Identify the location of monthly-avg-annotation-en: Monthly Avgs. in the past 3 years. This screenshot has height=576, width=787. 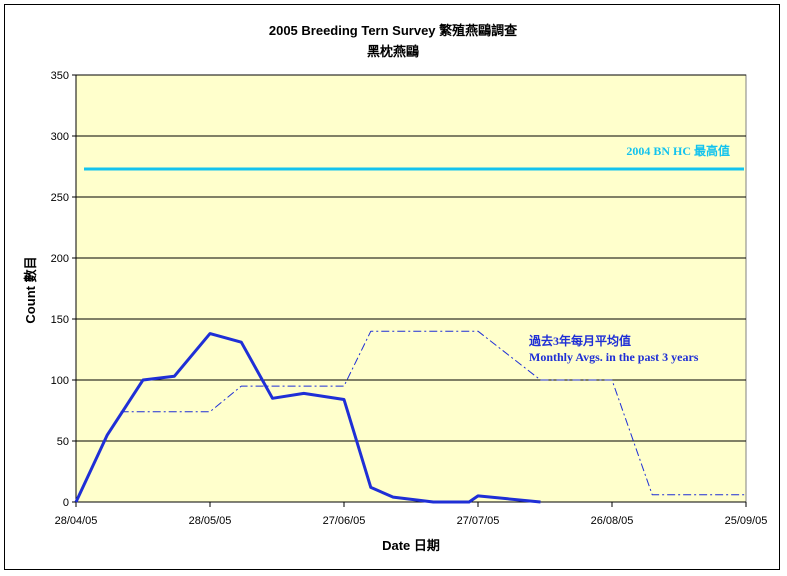
(614, 357).